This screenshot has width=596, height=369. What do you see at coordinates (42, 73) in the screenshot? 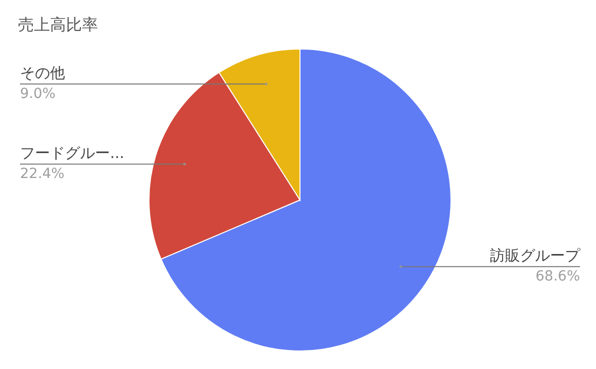
I see `slice-label: その他` at bounding box center [42, 73].